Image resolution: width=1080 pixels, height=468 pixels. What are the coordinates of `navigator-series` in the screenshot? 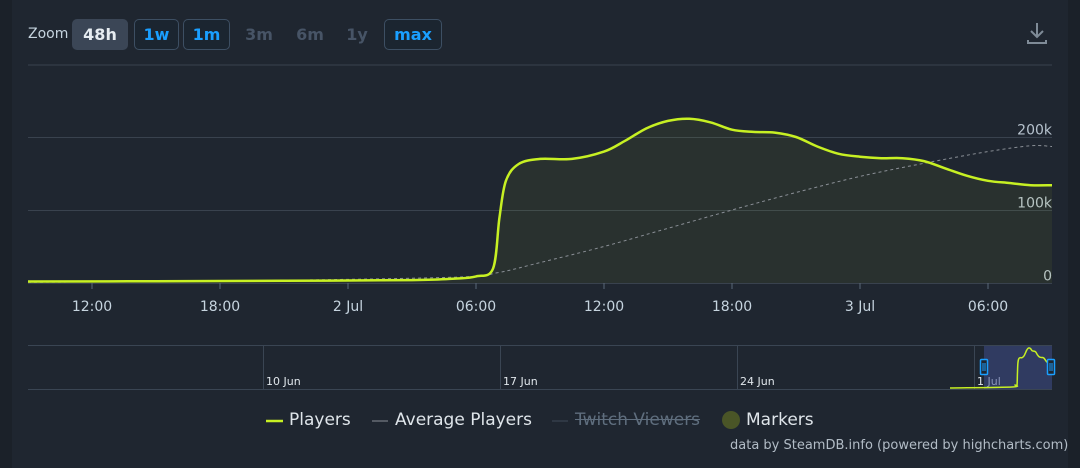 It's located at (1001, 368).